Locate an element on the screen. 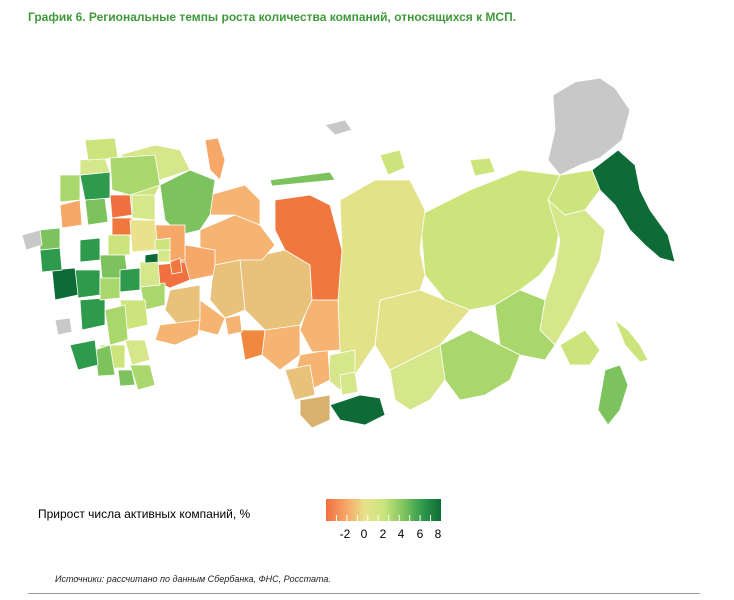 This screenshot has height=600, width=734. legend-label: Прирост числа активных компаний, % is located at coordinates (144, 514).